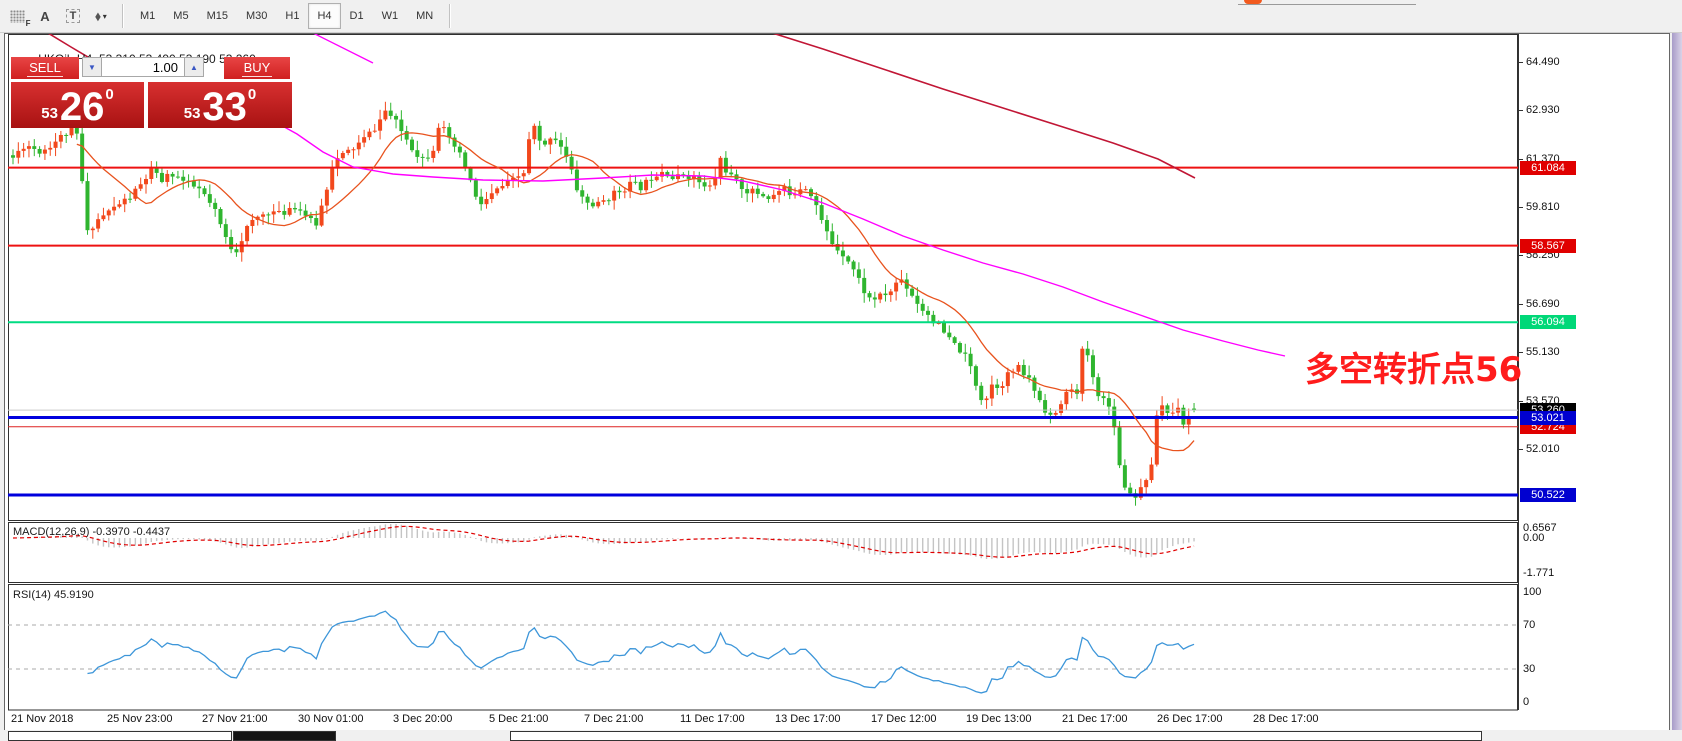 Image resolution: width=1682 pixels, height=741 pixels. I want to click on price-tick-label: 52.010, so click(1543, 448).